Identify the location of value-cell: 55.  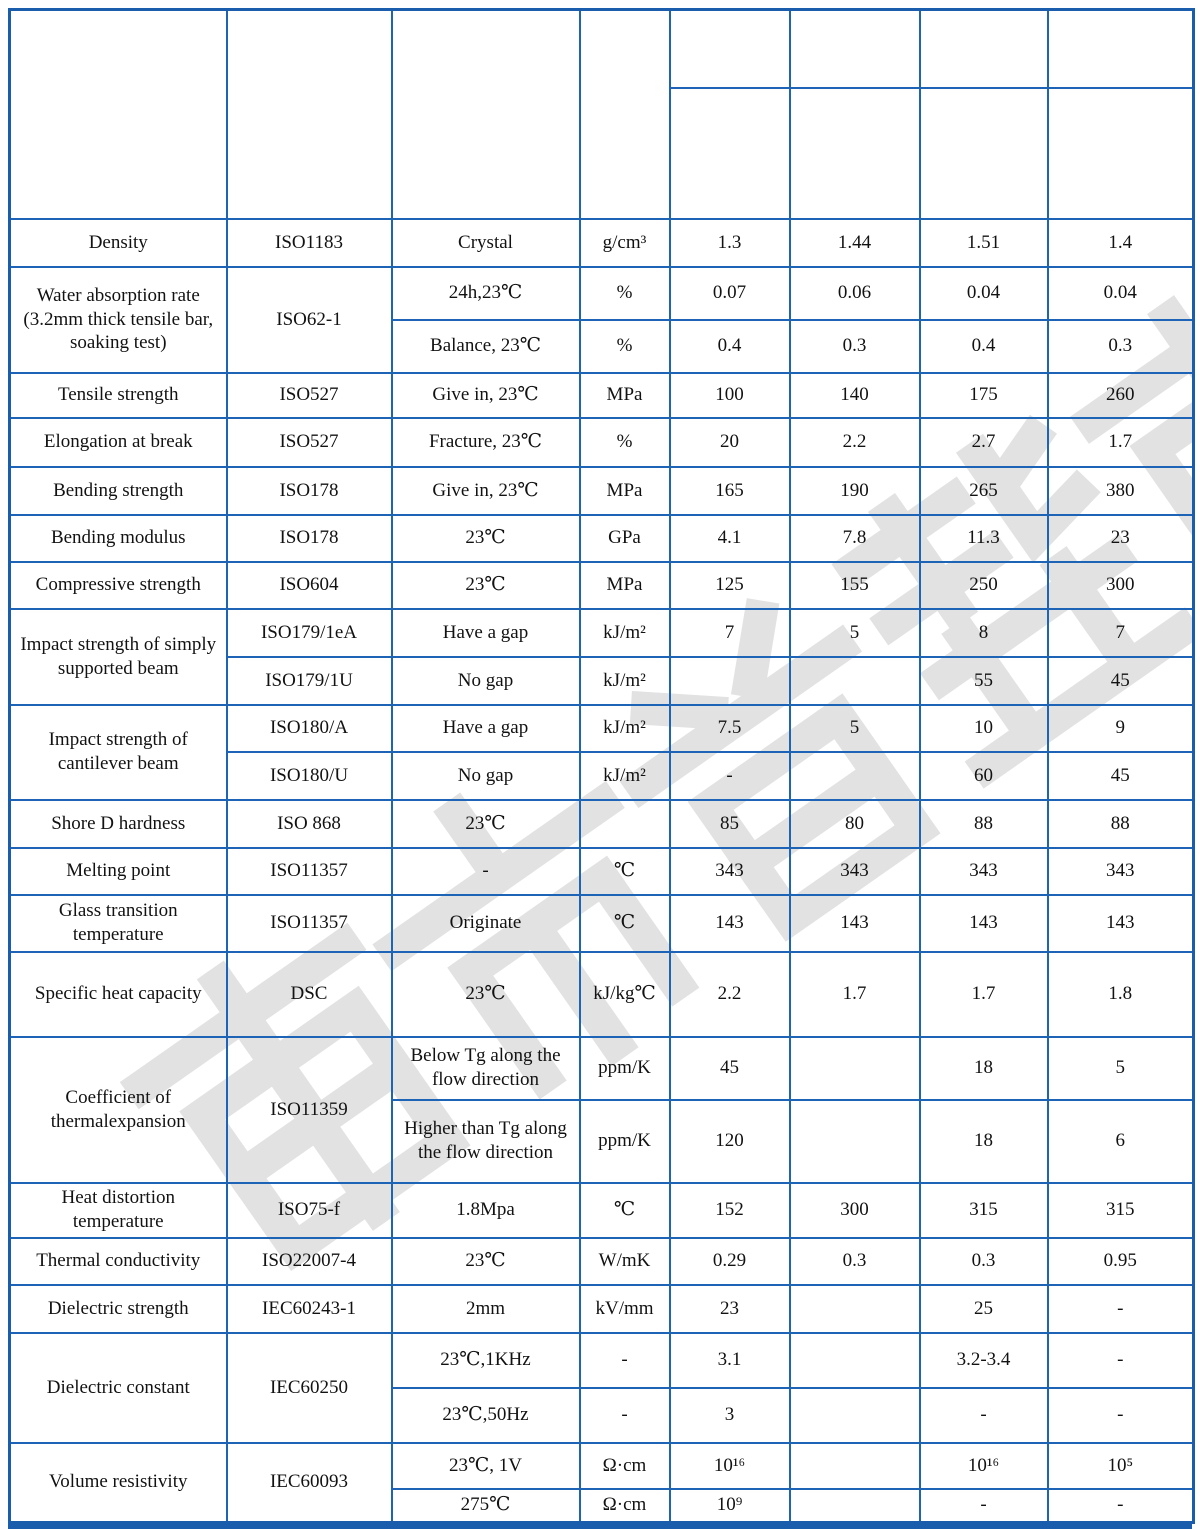
(983, 680).